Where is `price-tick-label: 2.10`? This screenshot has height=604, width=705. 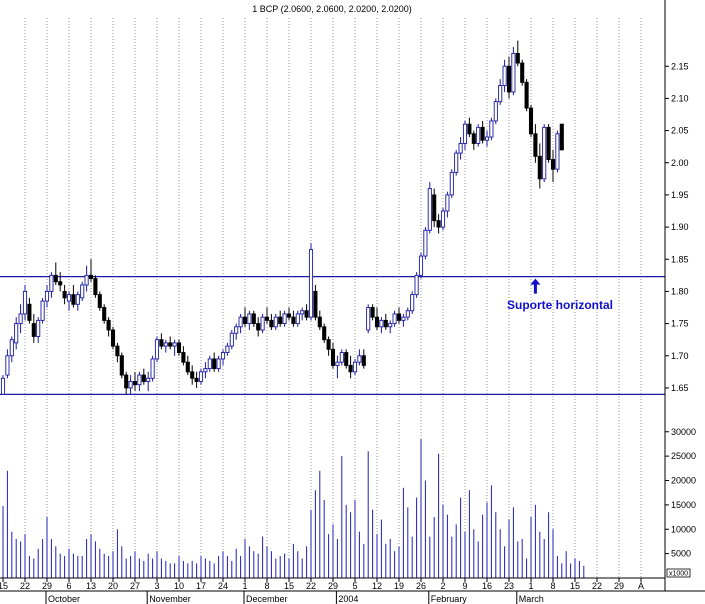 price-tick-label: 2.10 is located at coordinates (680, 98).